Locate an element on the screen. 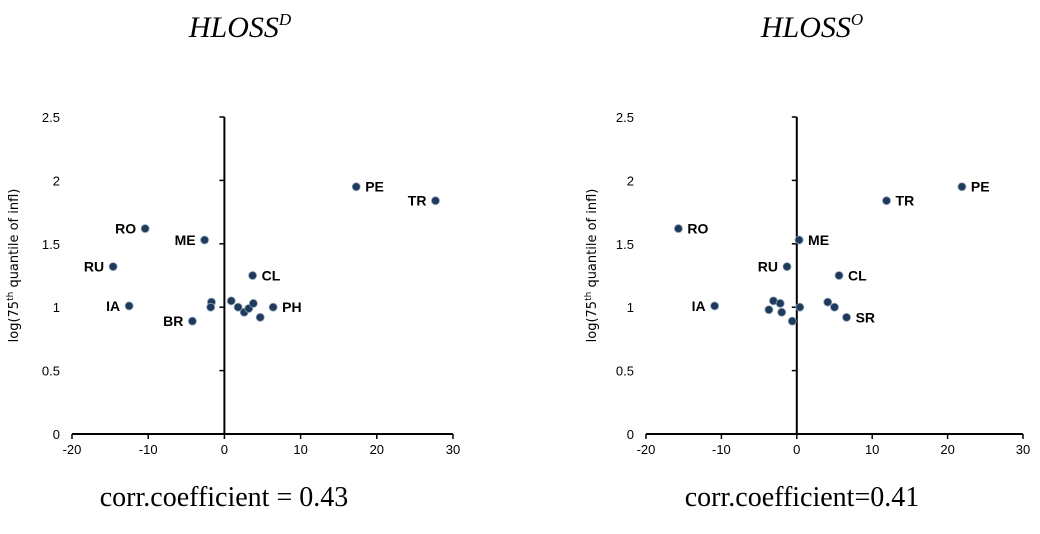 The width and height of the screenshot is (1040, 534). panel-1-y-tick-label: 0.5 is located at coordinates (51, 371).